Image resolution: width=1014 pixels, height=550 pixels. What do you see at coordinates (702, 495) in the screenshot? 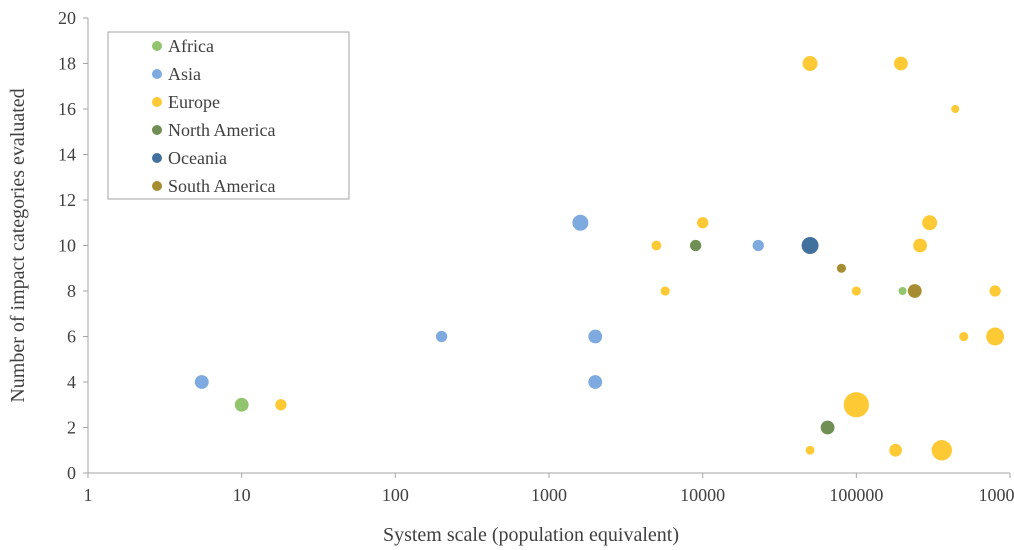
I see `x-tick-label: 10000` at bounding box center [702, 495].